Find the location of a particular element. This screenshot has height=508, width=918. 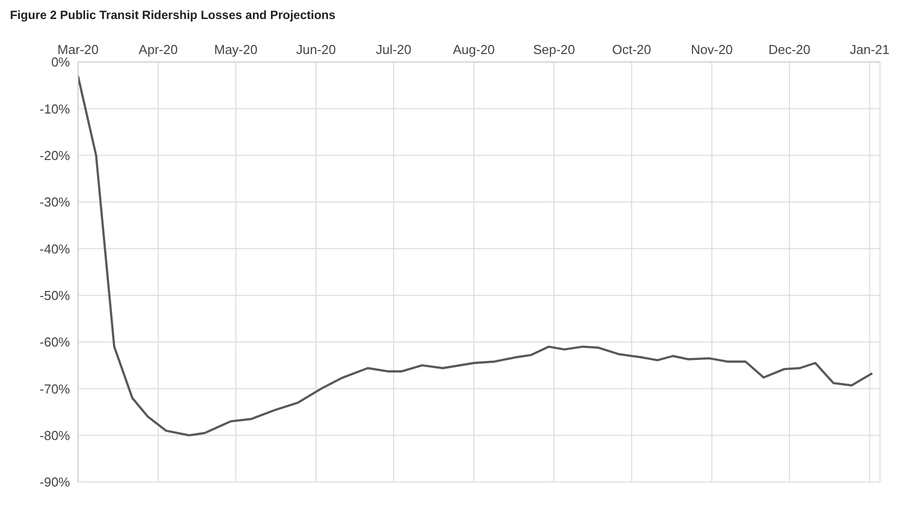

x-tick-label: Oct-20 is located at coordinates (632, 49).